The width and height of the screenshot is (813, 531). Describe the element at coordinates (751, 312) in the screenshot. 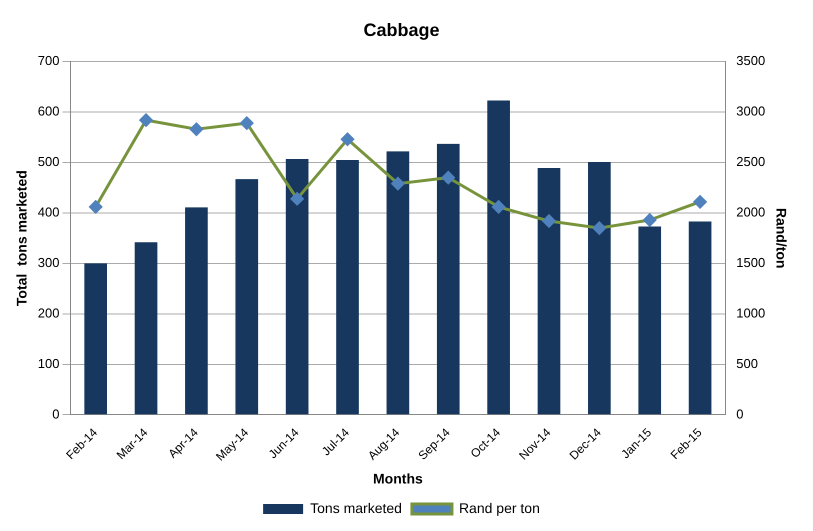

I see `y2-tick-label: 1000` at that location.